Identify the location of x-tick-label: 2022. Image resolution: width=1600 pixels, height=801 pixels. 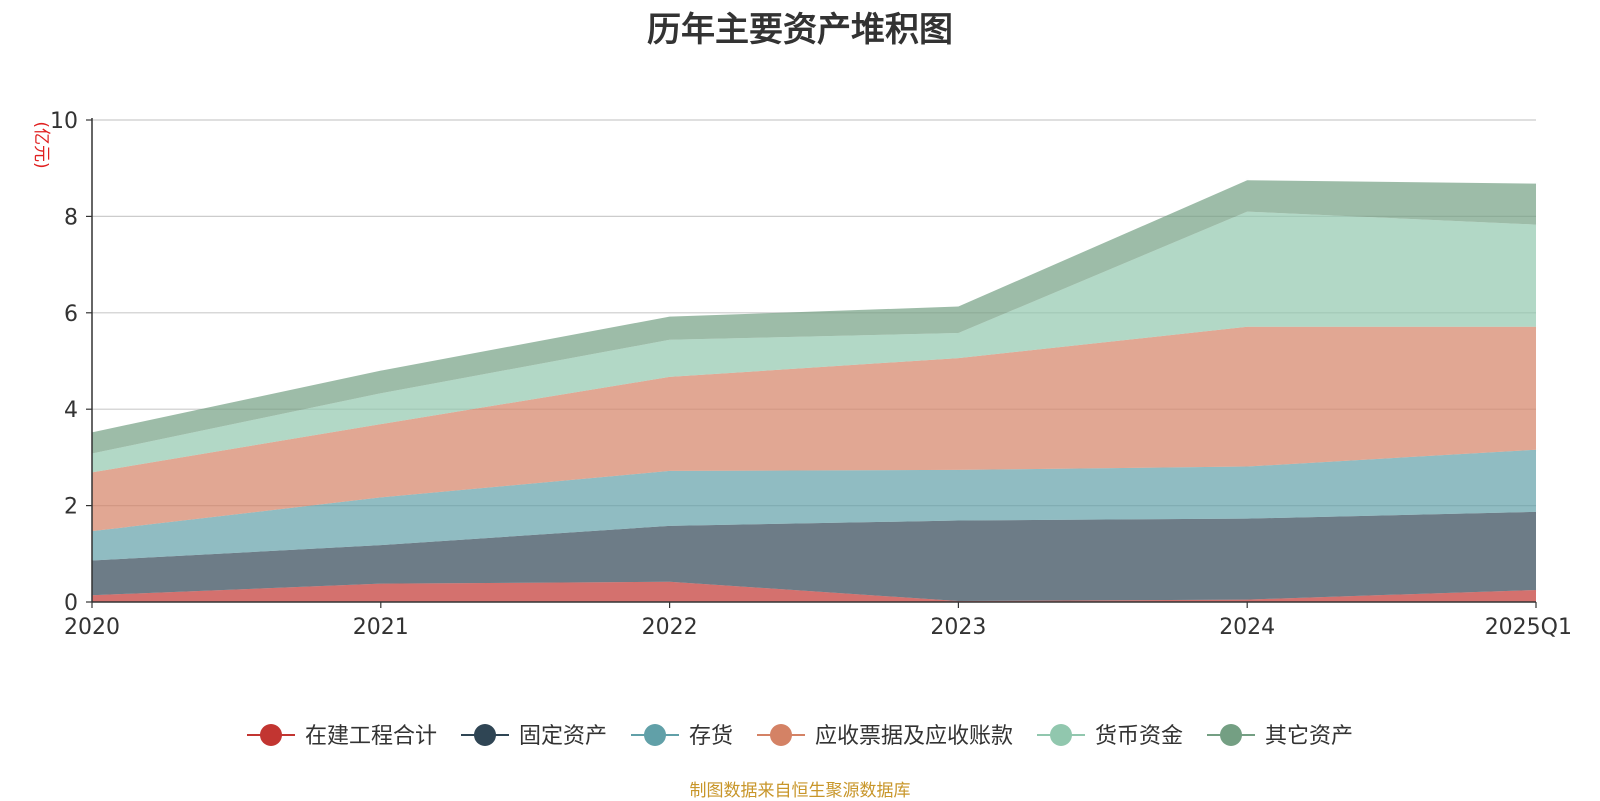
(670, 627).